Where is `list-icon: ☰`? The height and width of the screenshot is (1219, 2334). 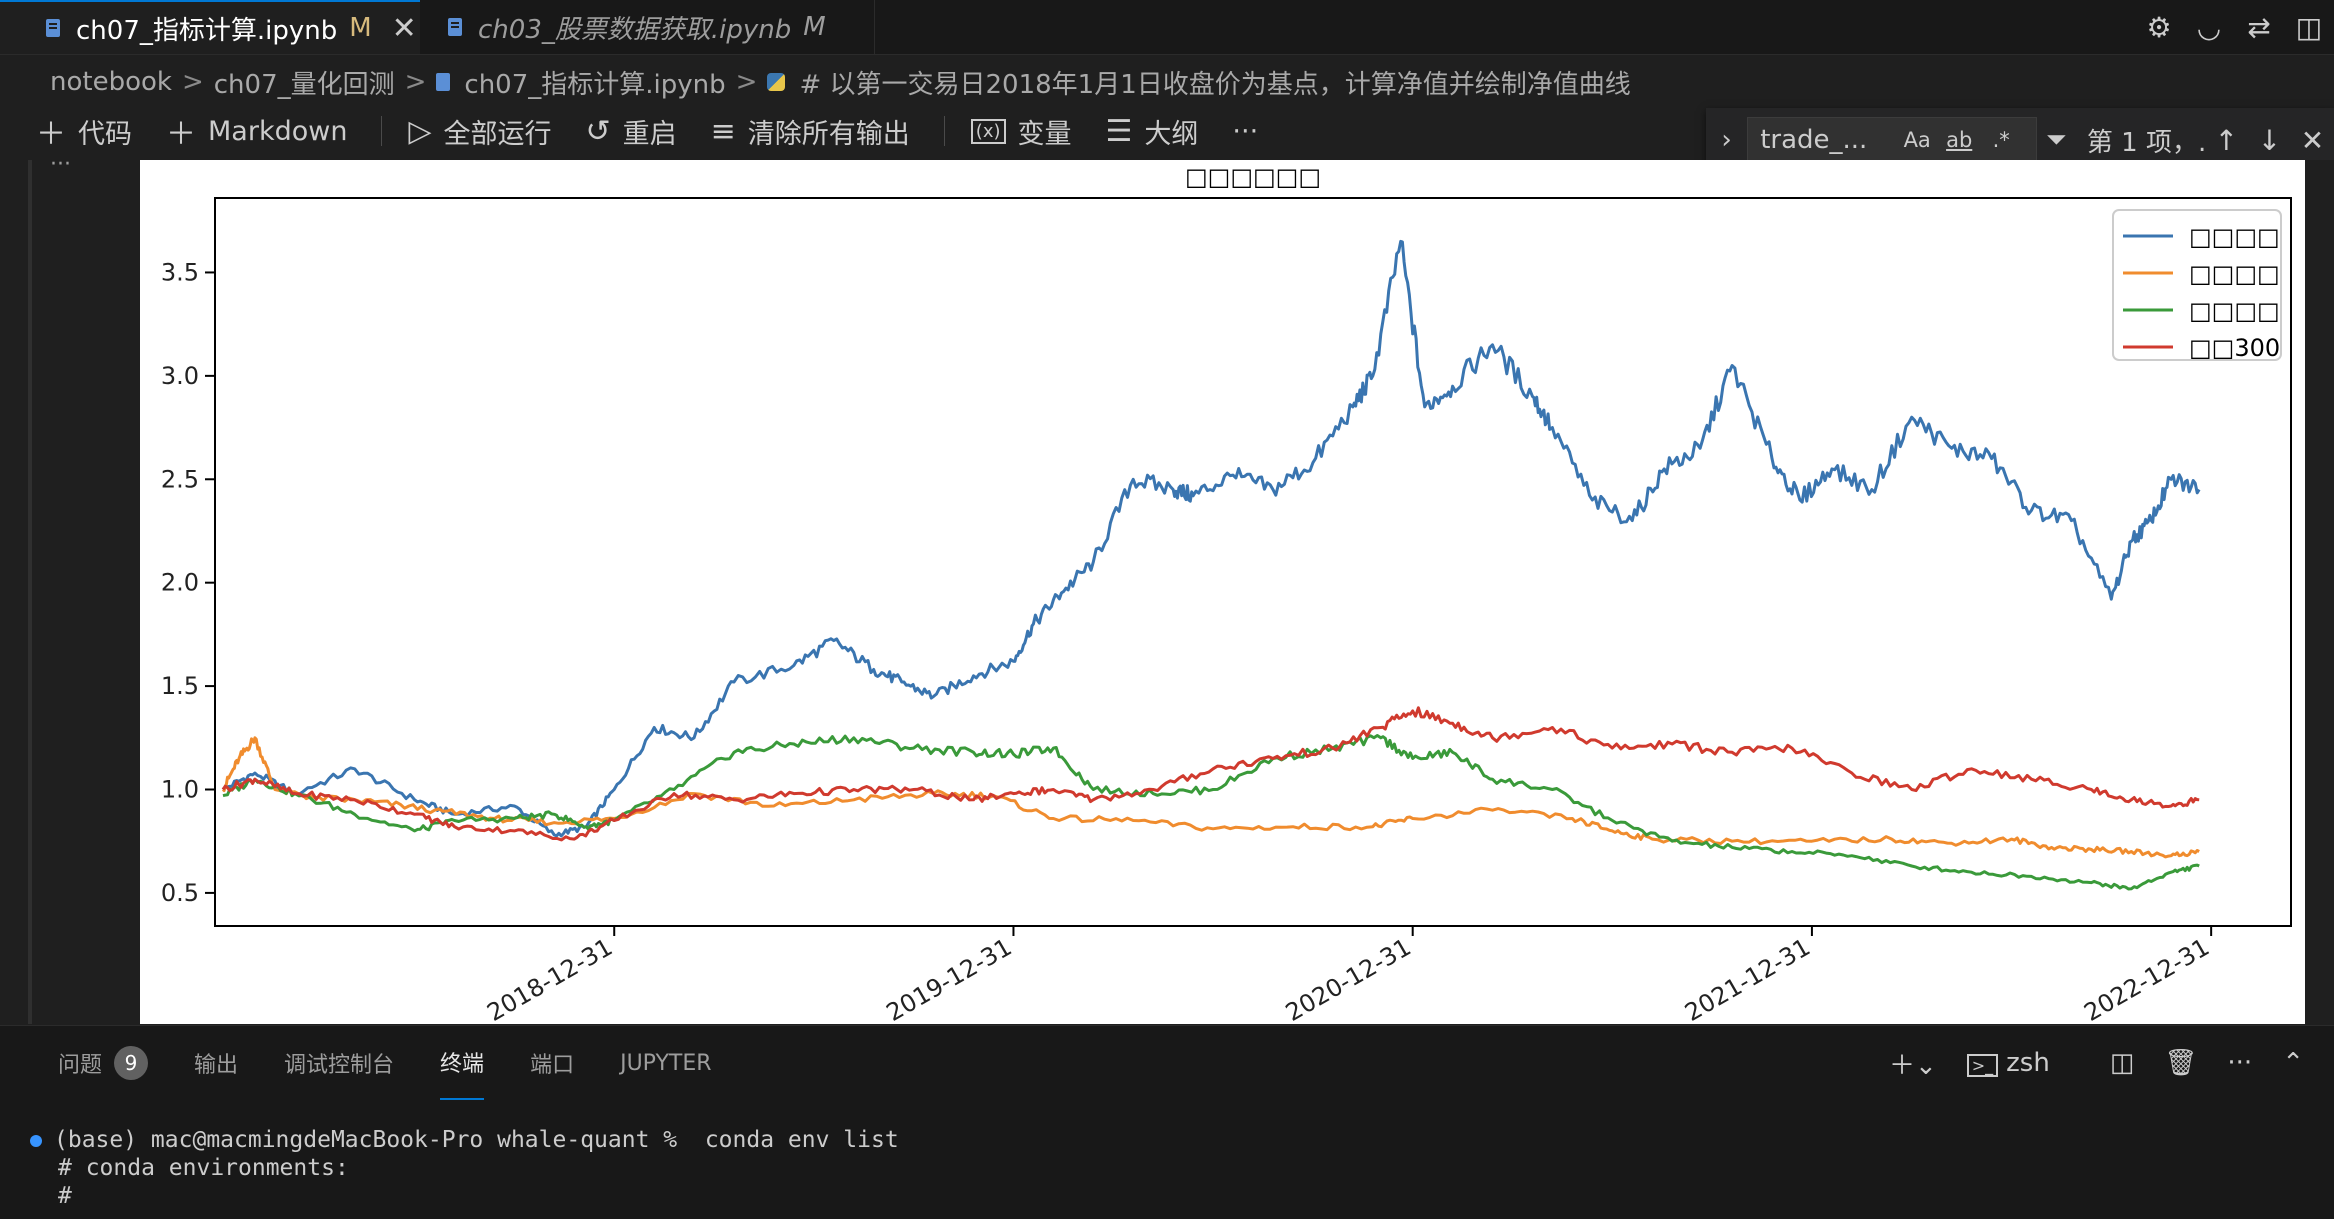 list-icon: ☰ is located at coordinates (1119, 131).